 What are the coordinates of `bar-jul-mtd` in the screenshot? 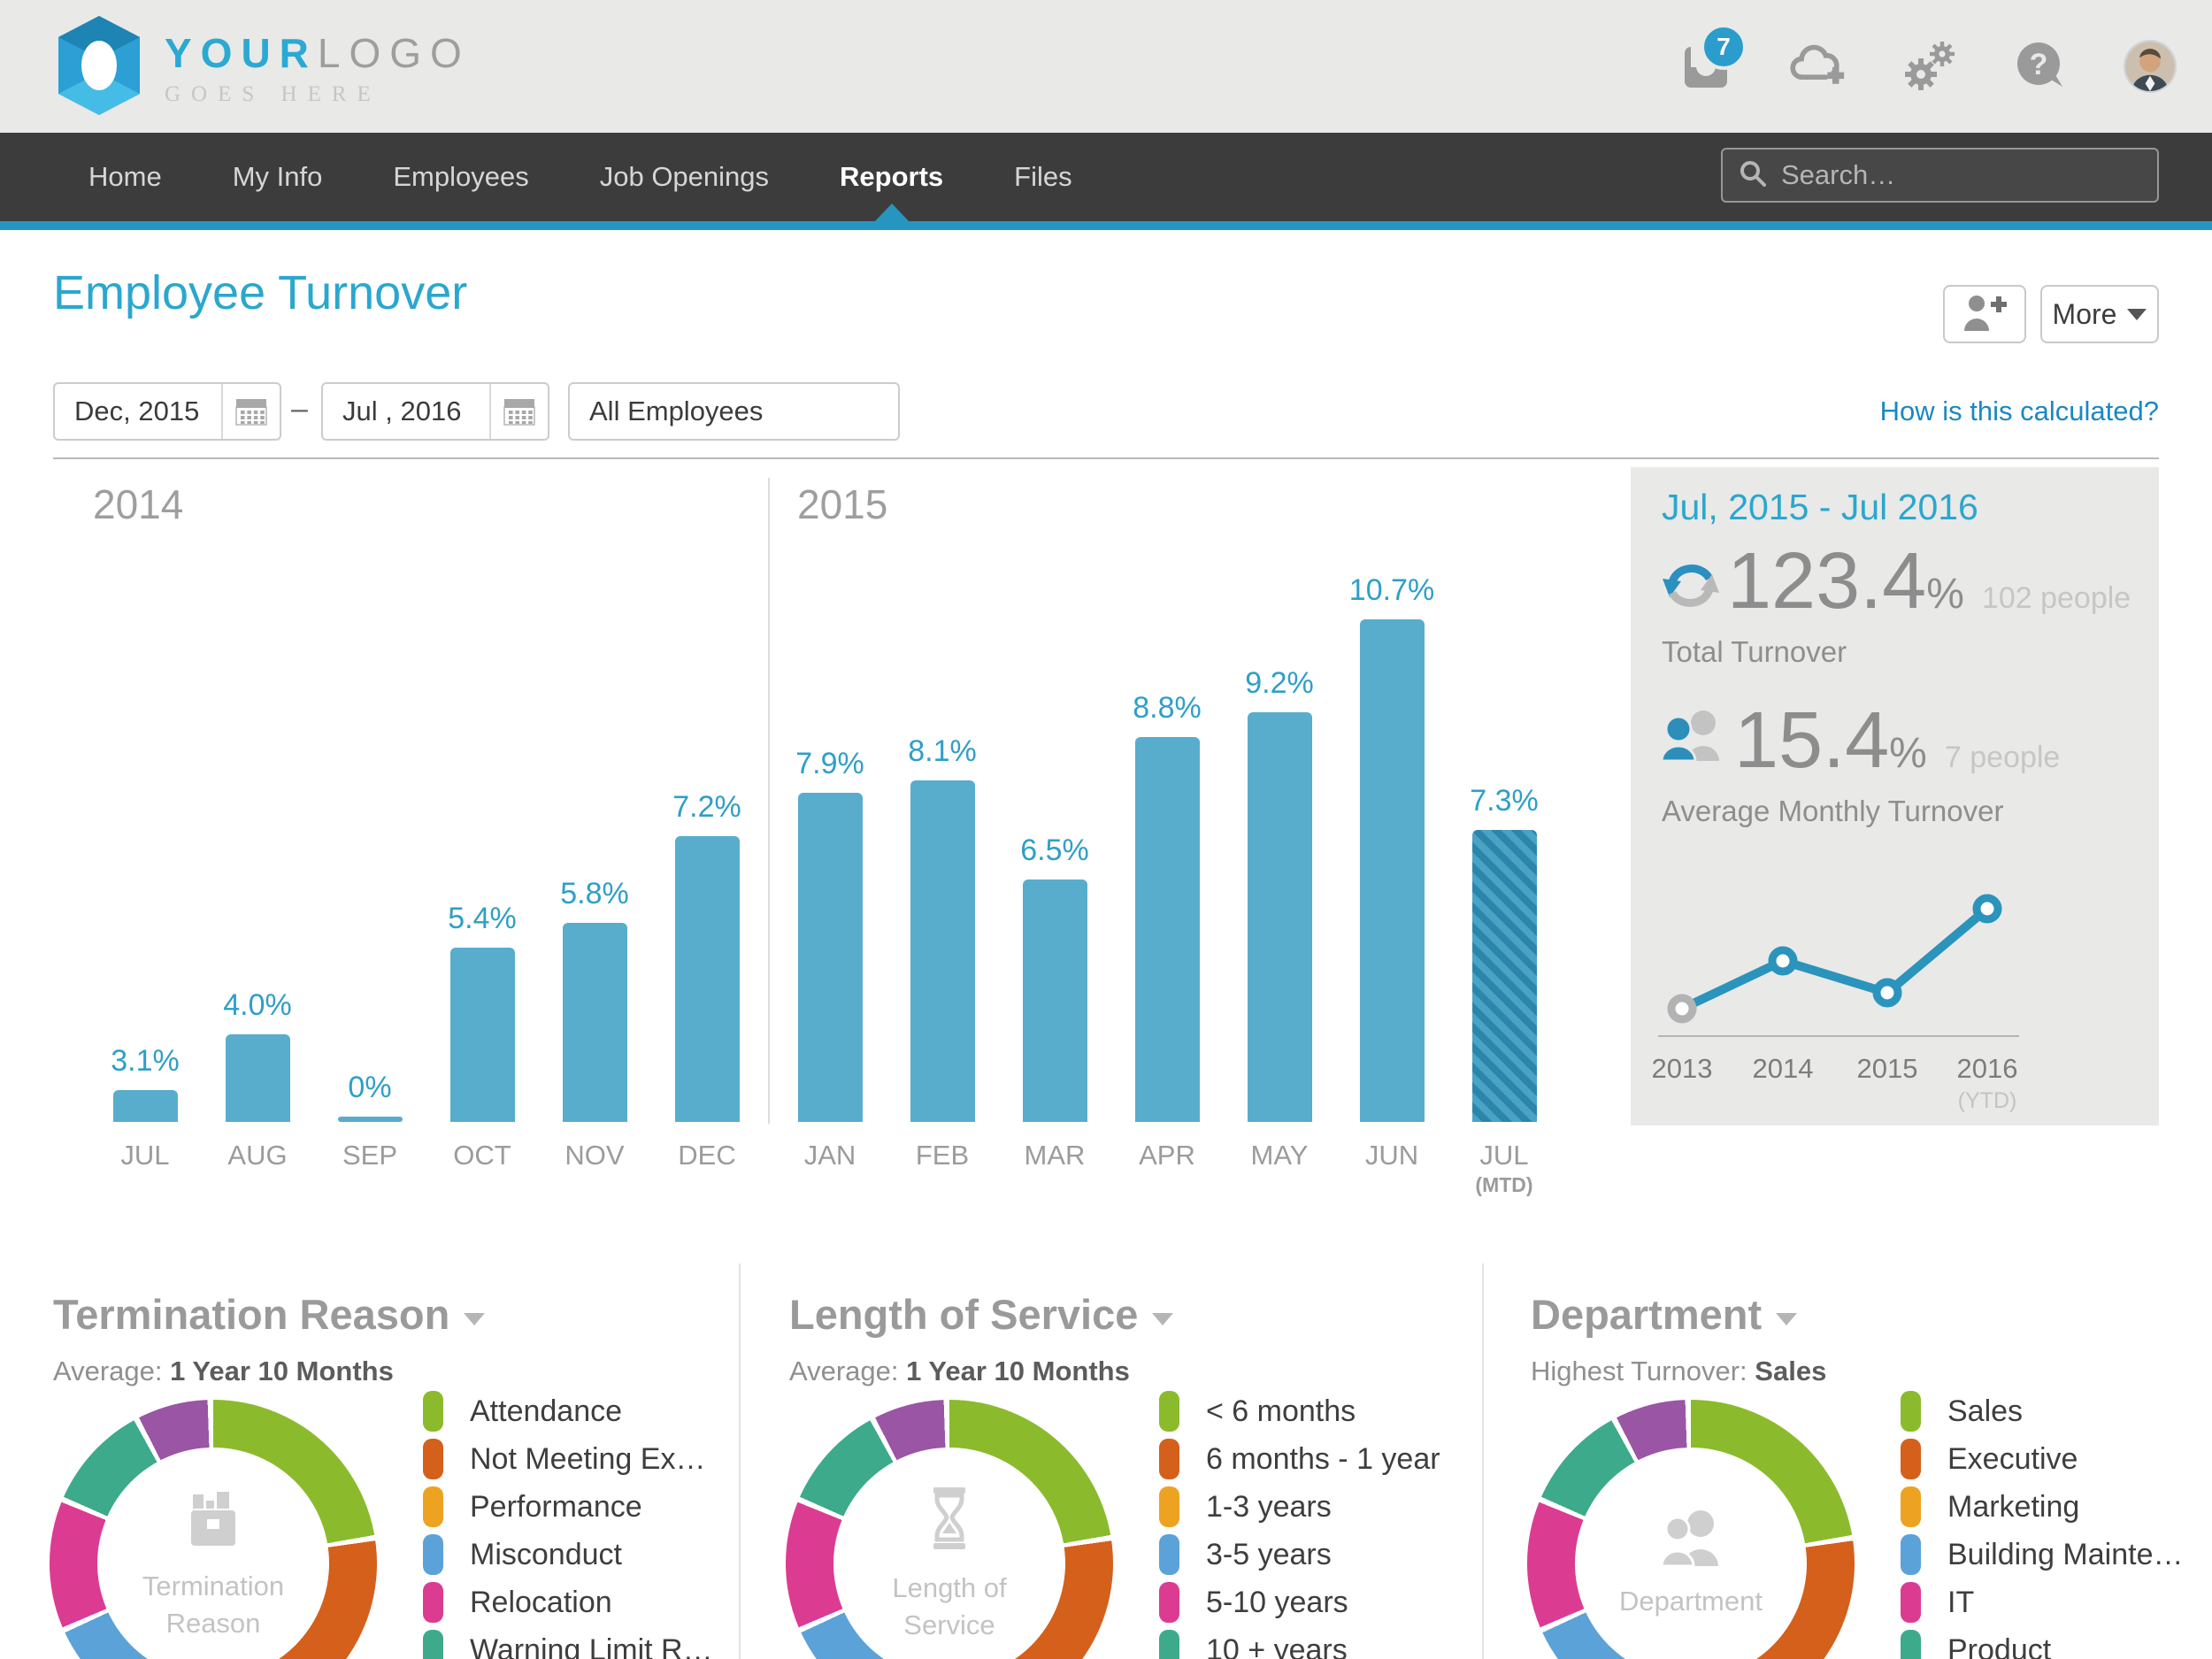 It's located at (1504, 976).